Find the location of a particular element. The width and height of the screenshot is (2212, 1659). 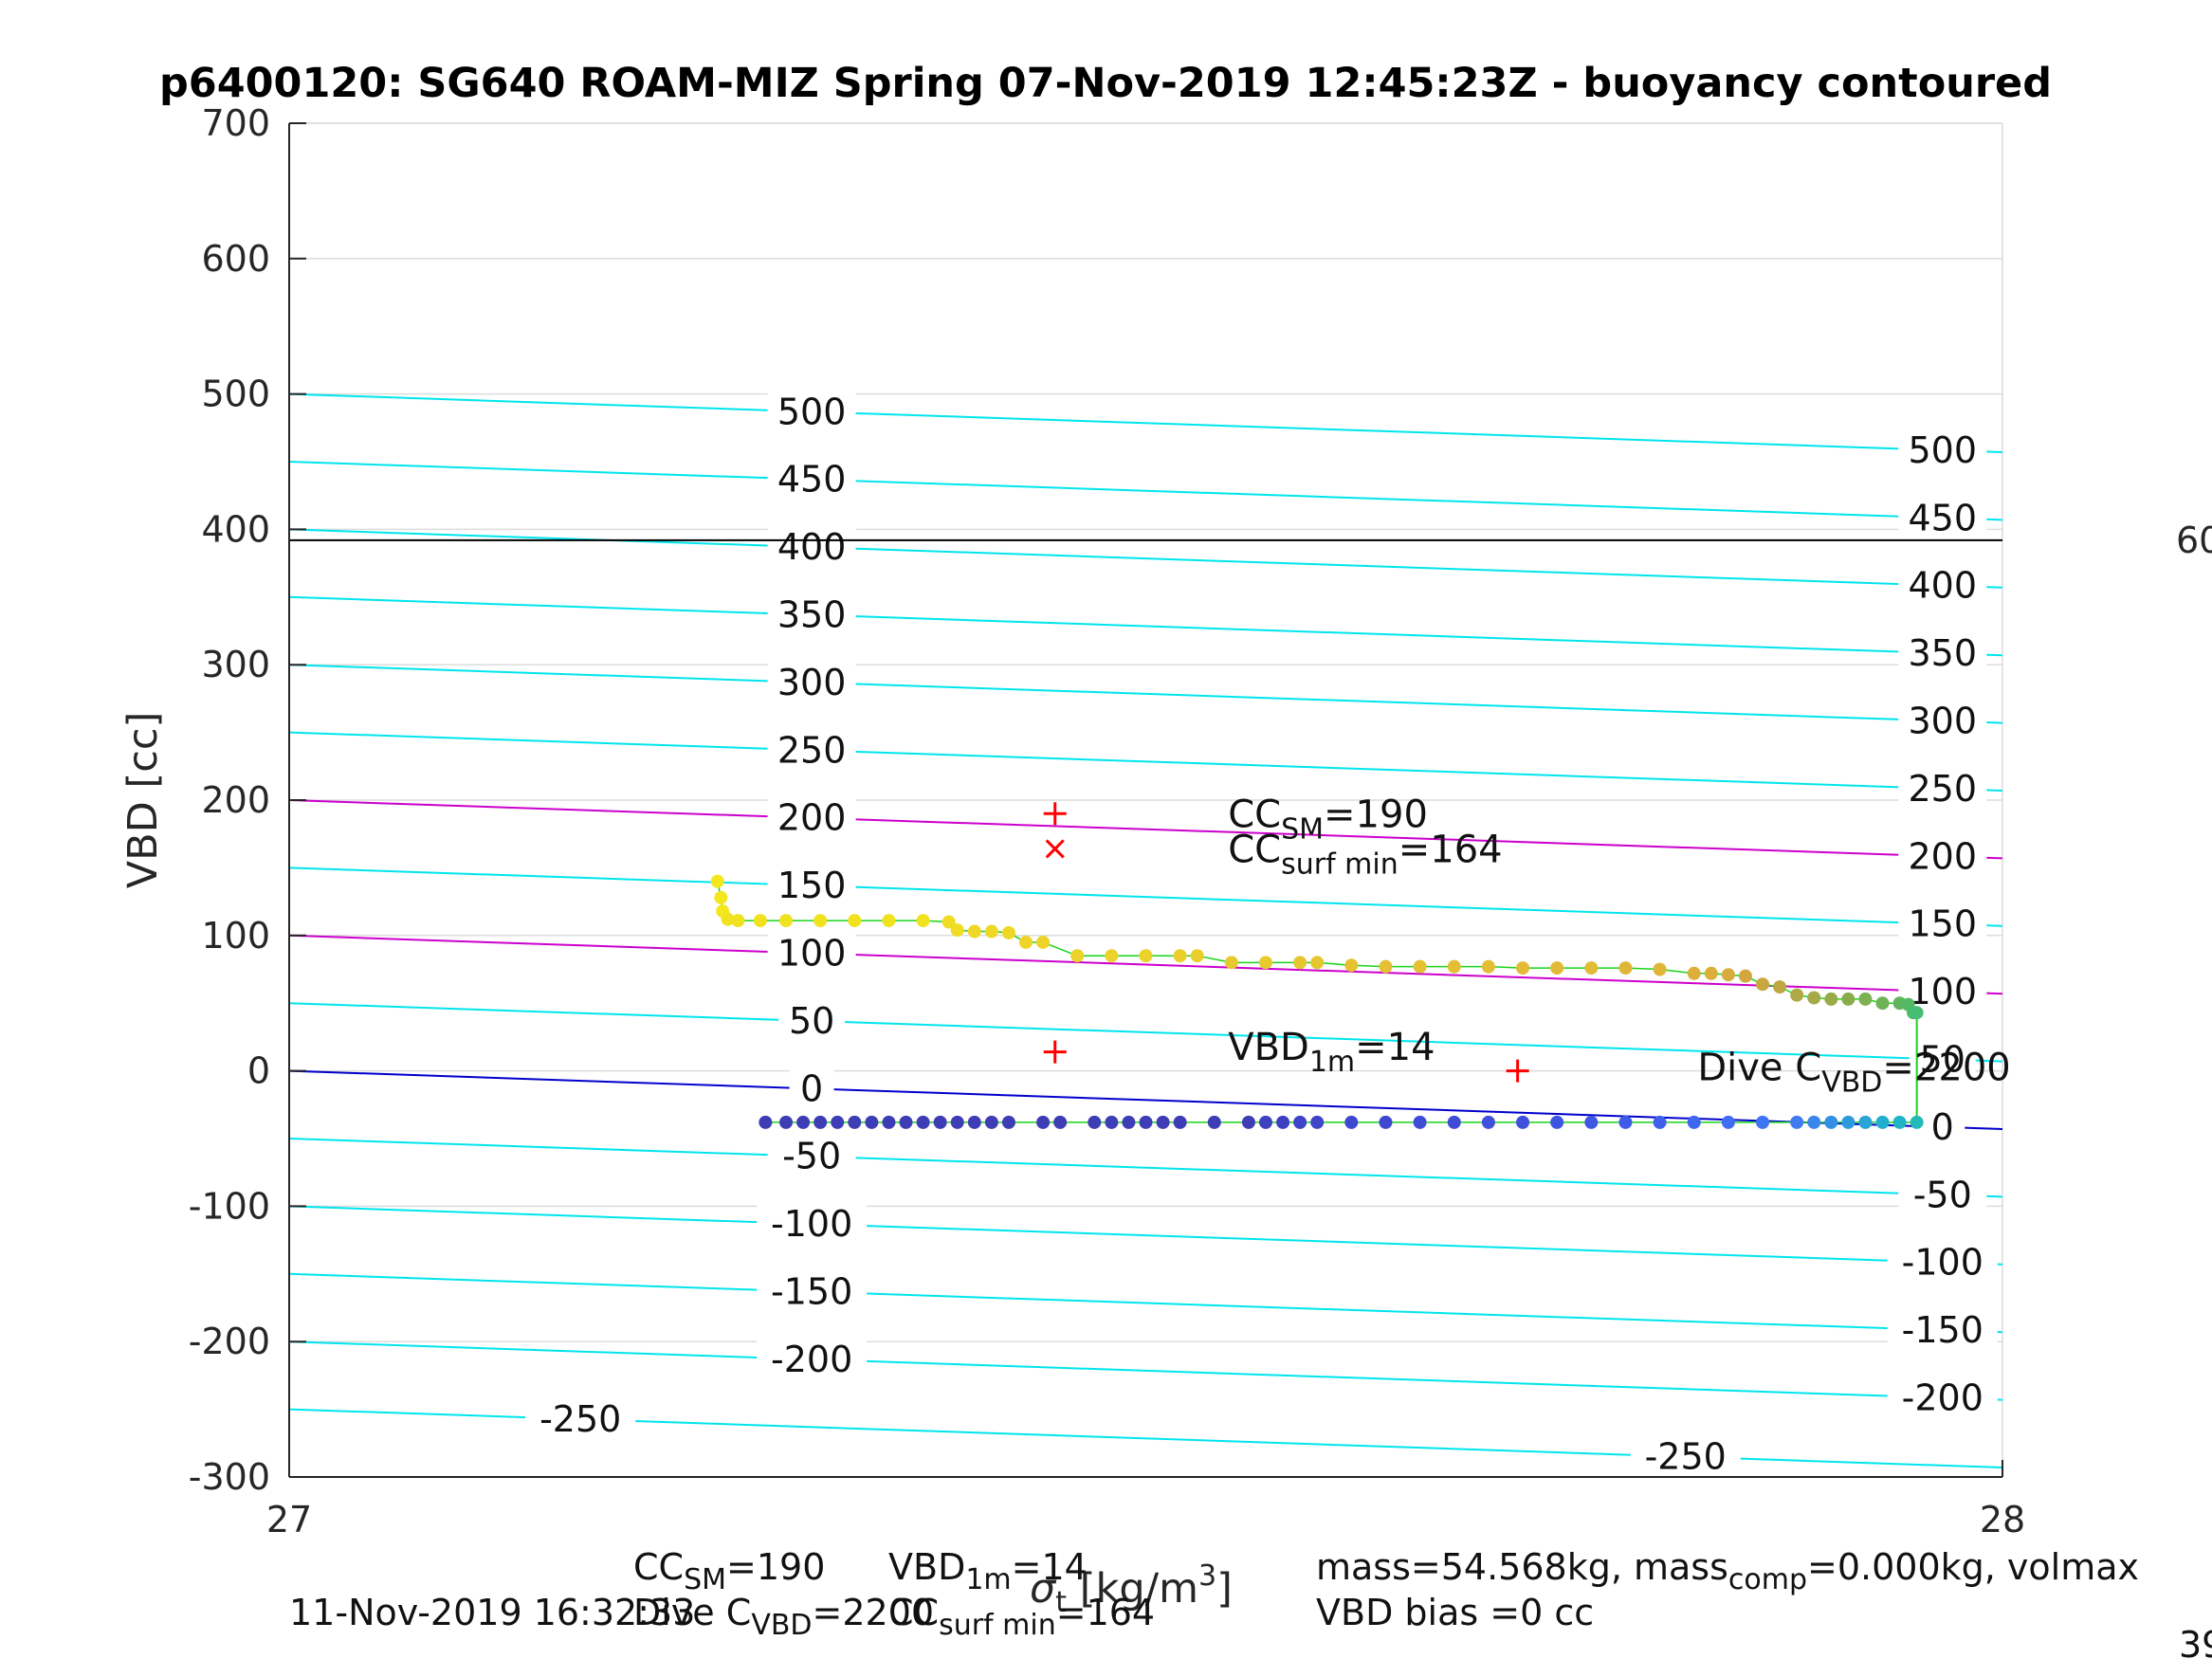

footer-vbd-bias: VBD bias =0 cc is located at coordinates (1455, 1612).